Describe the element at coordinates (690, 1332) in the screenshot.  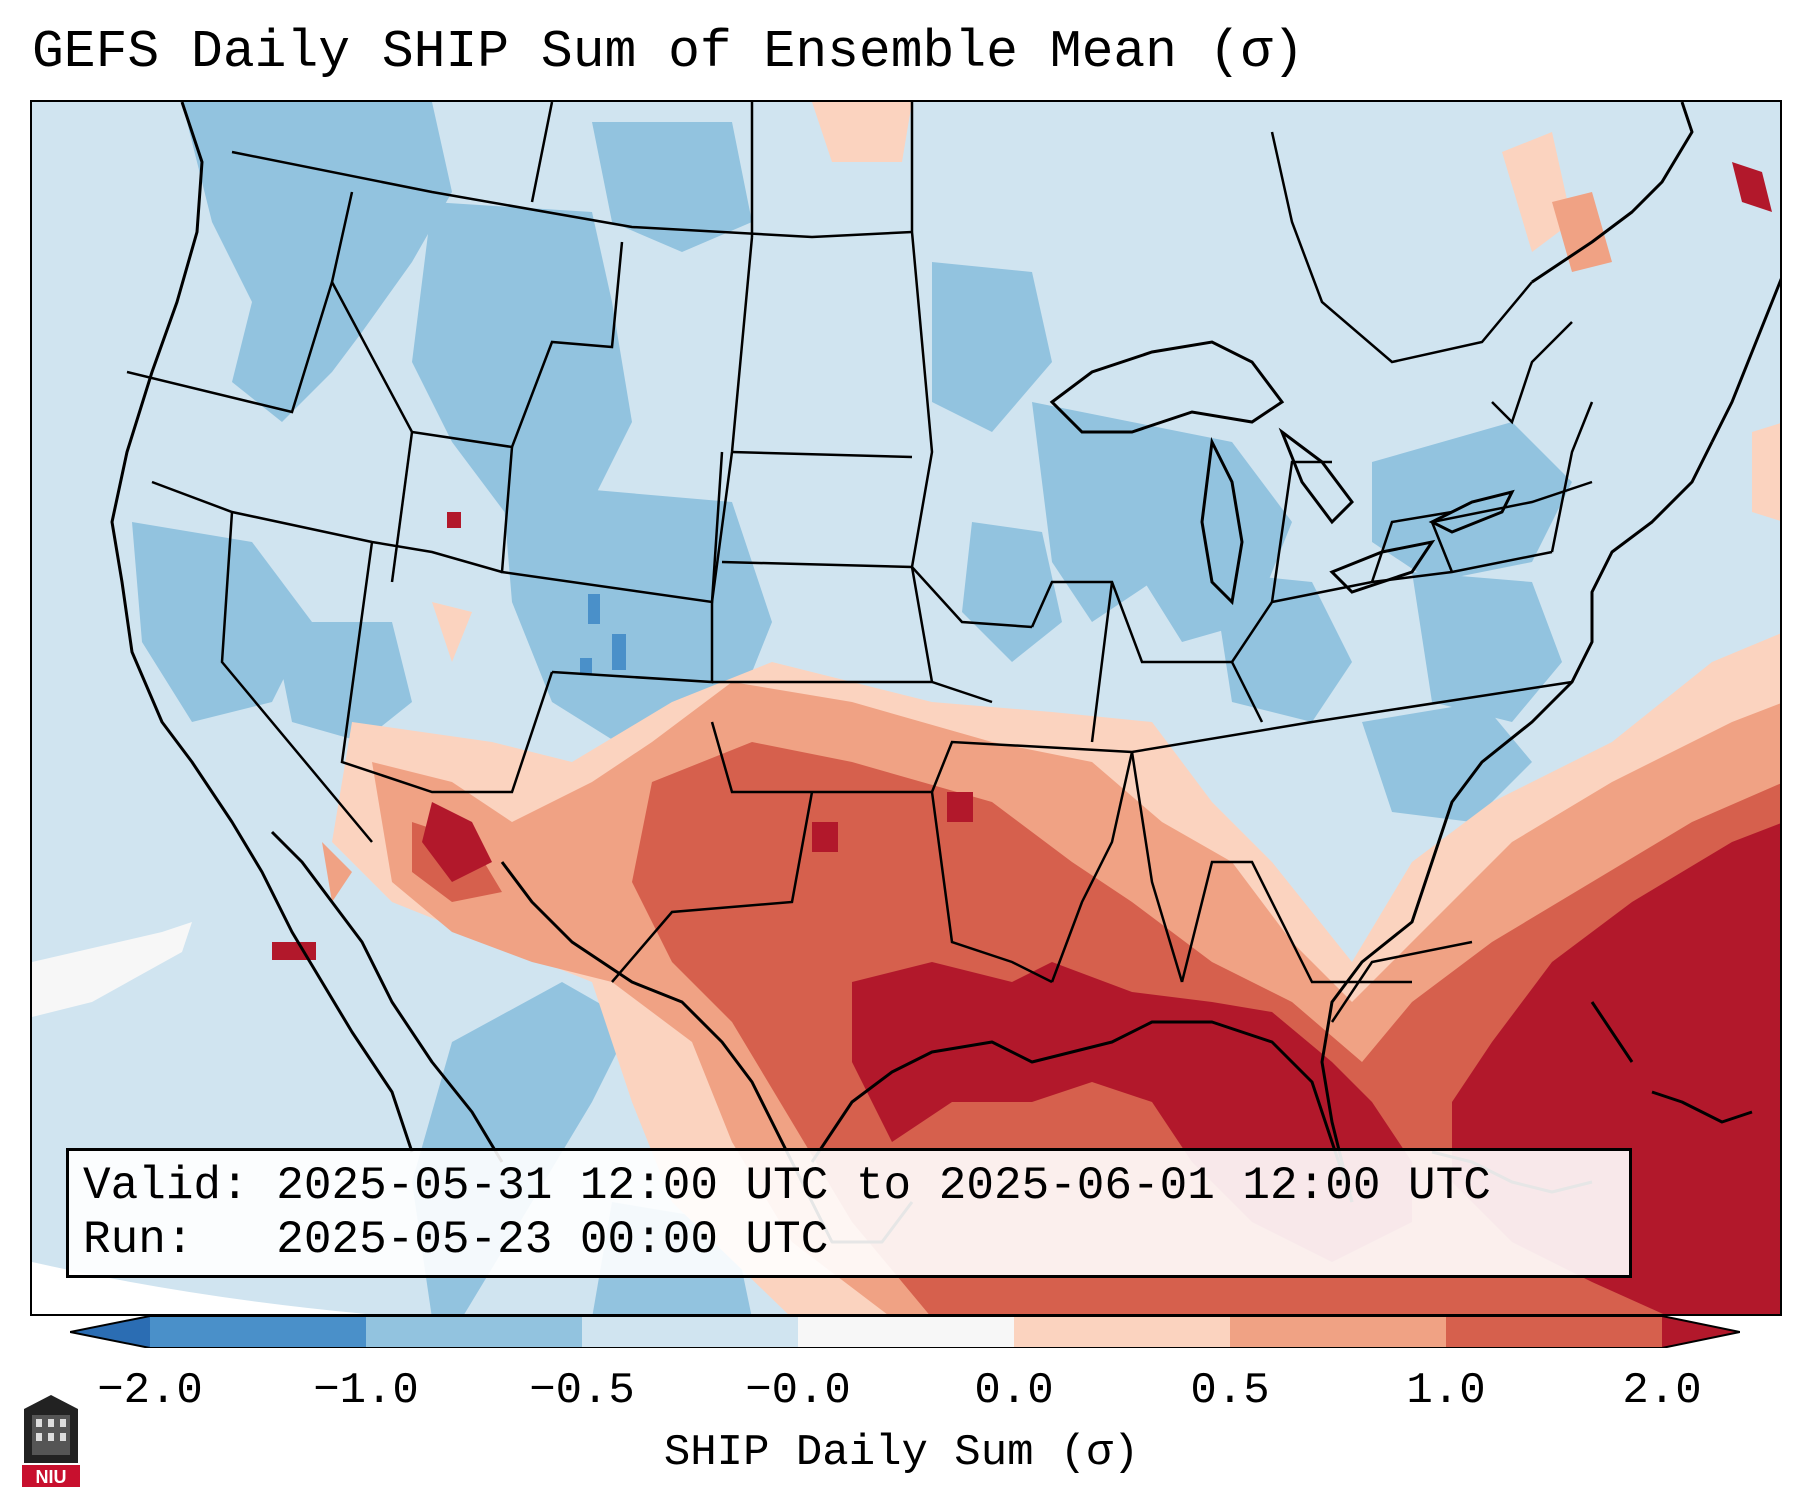
I see `colorbar-seg-neg05` at that location.